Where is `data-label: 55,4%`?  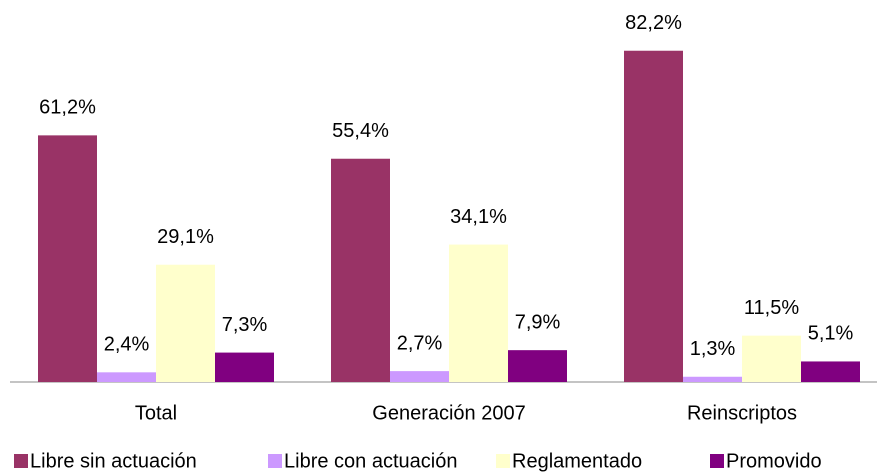
data-label: 55,4% is located at coordinates (360, 131).